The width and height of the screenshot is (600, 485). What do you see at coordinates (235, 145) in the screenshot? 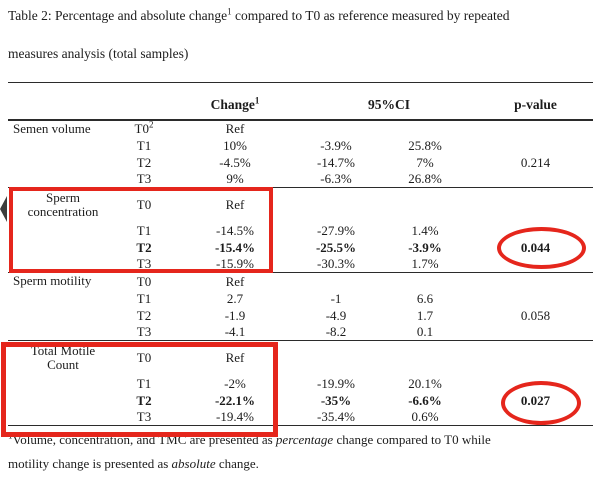
I see `cell-change: 10%` at bounding box center [235, 145].